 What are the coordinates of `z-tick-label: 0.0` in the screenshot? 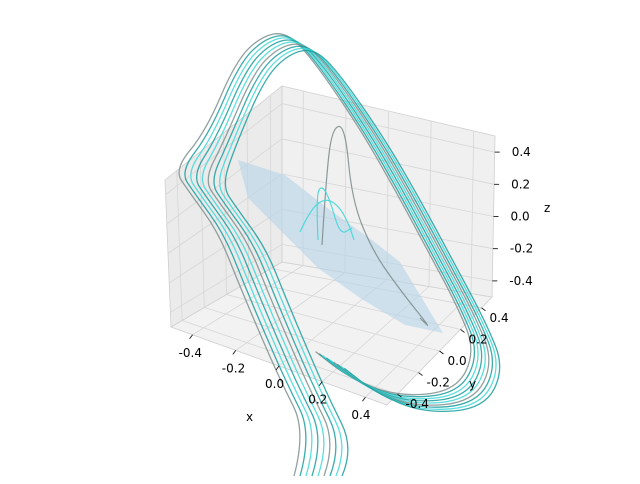 It's located at (520, 217).